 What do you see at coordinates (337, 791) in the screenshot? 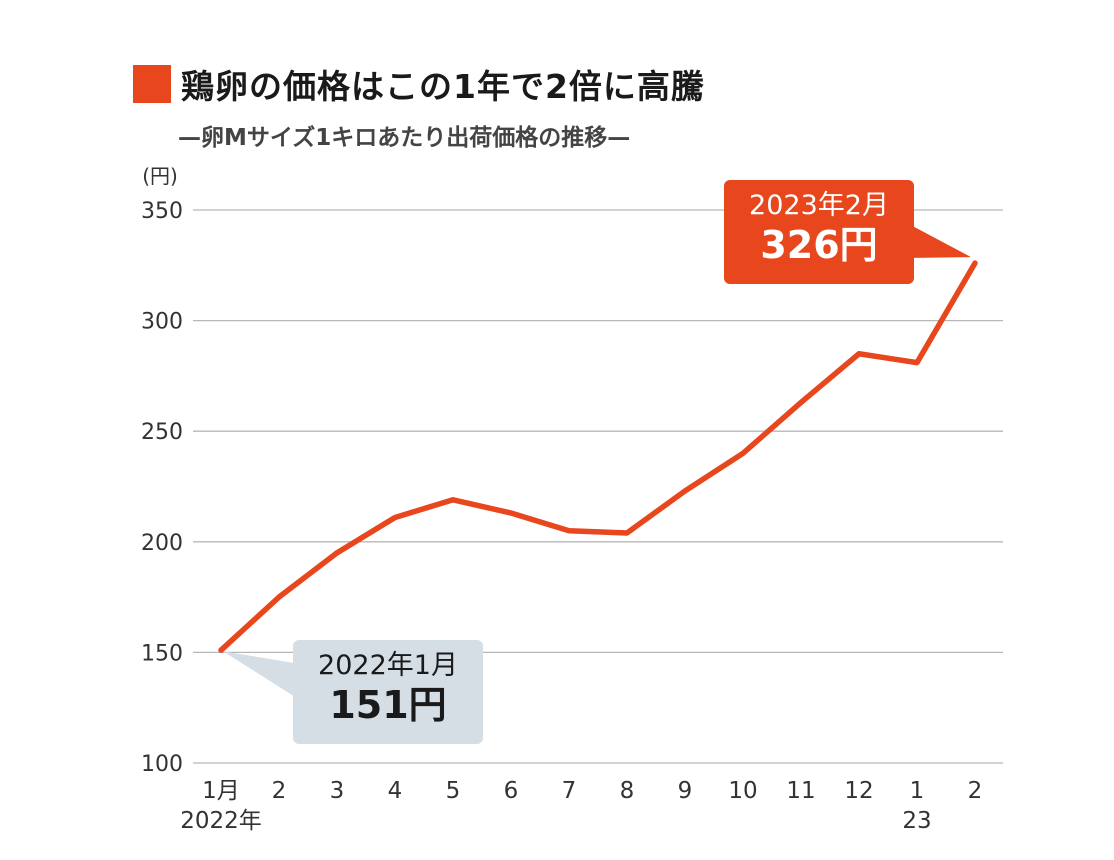
I see `x-tick-label: 3` at bounding box center [337, 791].